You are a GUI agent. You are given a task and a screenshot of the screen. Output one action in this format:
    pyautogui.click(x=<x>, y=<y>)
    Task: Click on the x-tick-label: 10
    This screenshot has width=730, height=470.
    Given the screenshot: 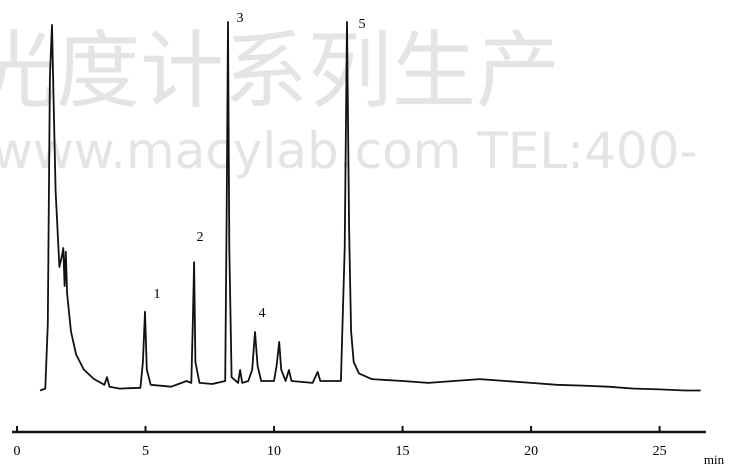 What is the action you would take?
    pyautogui.click(x=274, y=451)
    